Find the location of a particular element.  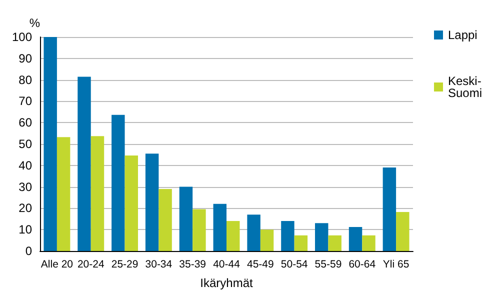

y-tick-label: 10 is located at coordinates (25, 229).